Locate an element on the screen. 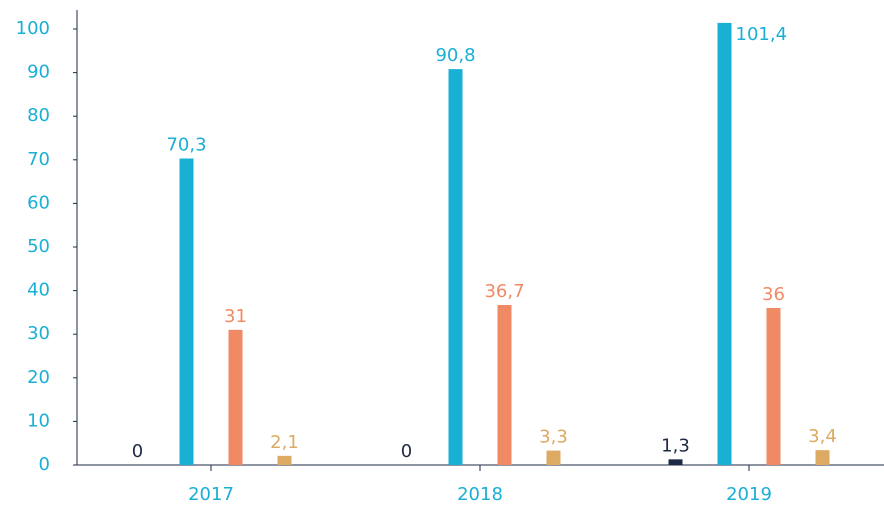  value-label: 70,3 is located at coordinates (186, 144).